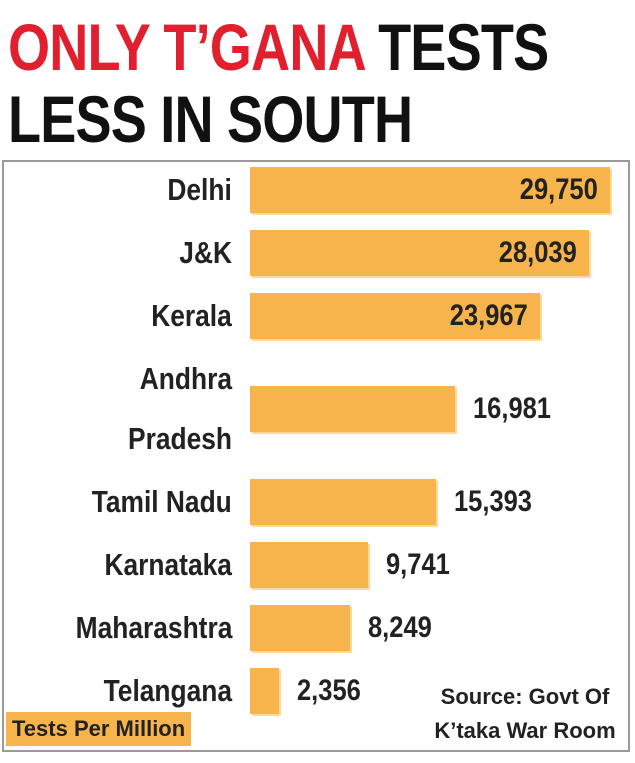 The image size is (635, 763). What do you see at coordinates (525, 713) in the screenshot?
I see `source-note: Source: Govt Of K’taka War Room` at bounding box center [525, 713].